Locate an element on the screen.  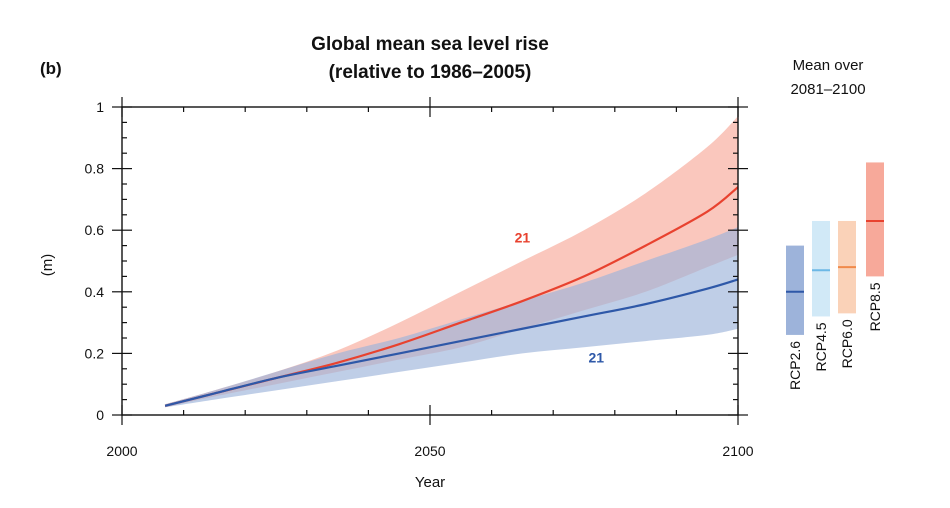
series-annotation-1: 21 is located at coordinates (597, 358).